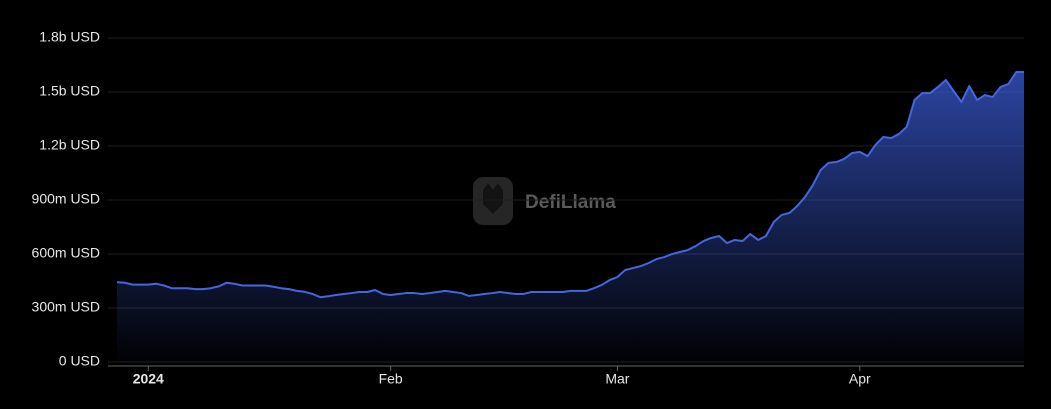 The width and height of the screenshot is (1051, 409). Describe the element at coordinates (617, 379) in the screenshot. I see `x-tick-label: Mar` at that location.